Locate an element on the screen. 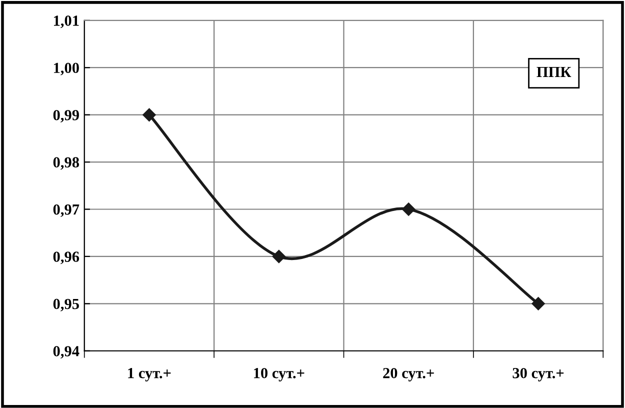 The width and height of the screenshot is (625, 408). x-tick-label: 30 сут.+ is located at coordinates (538, 375).